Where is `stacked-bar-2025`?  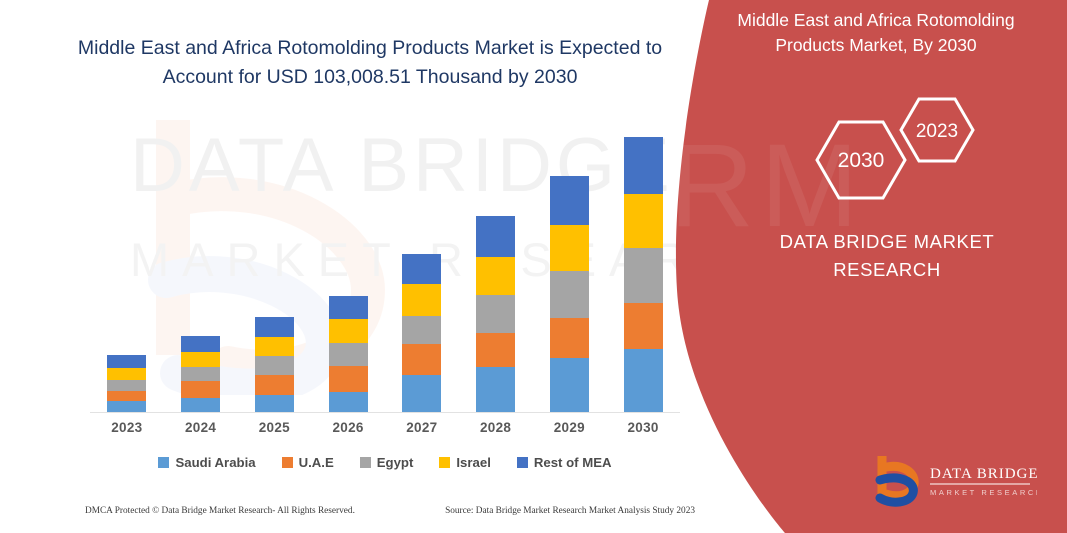 stacked-bar-2025 is located at coordinates (274, 364).